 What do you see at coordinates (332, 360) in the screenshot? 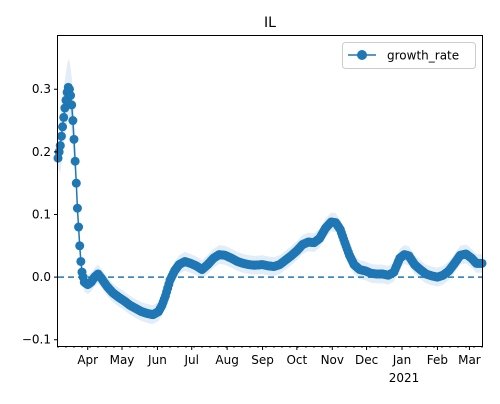
I see `x-tick-label: Nov` at bounding box center [332, 360].